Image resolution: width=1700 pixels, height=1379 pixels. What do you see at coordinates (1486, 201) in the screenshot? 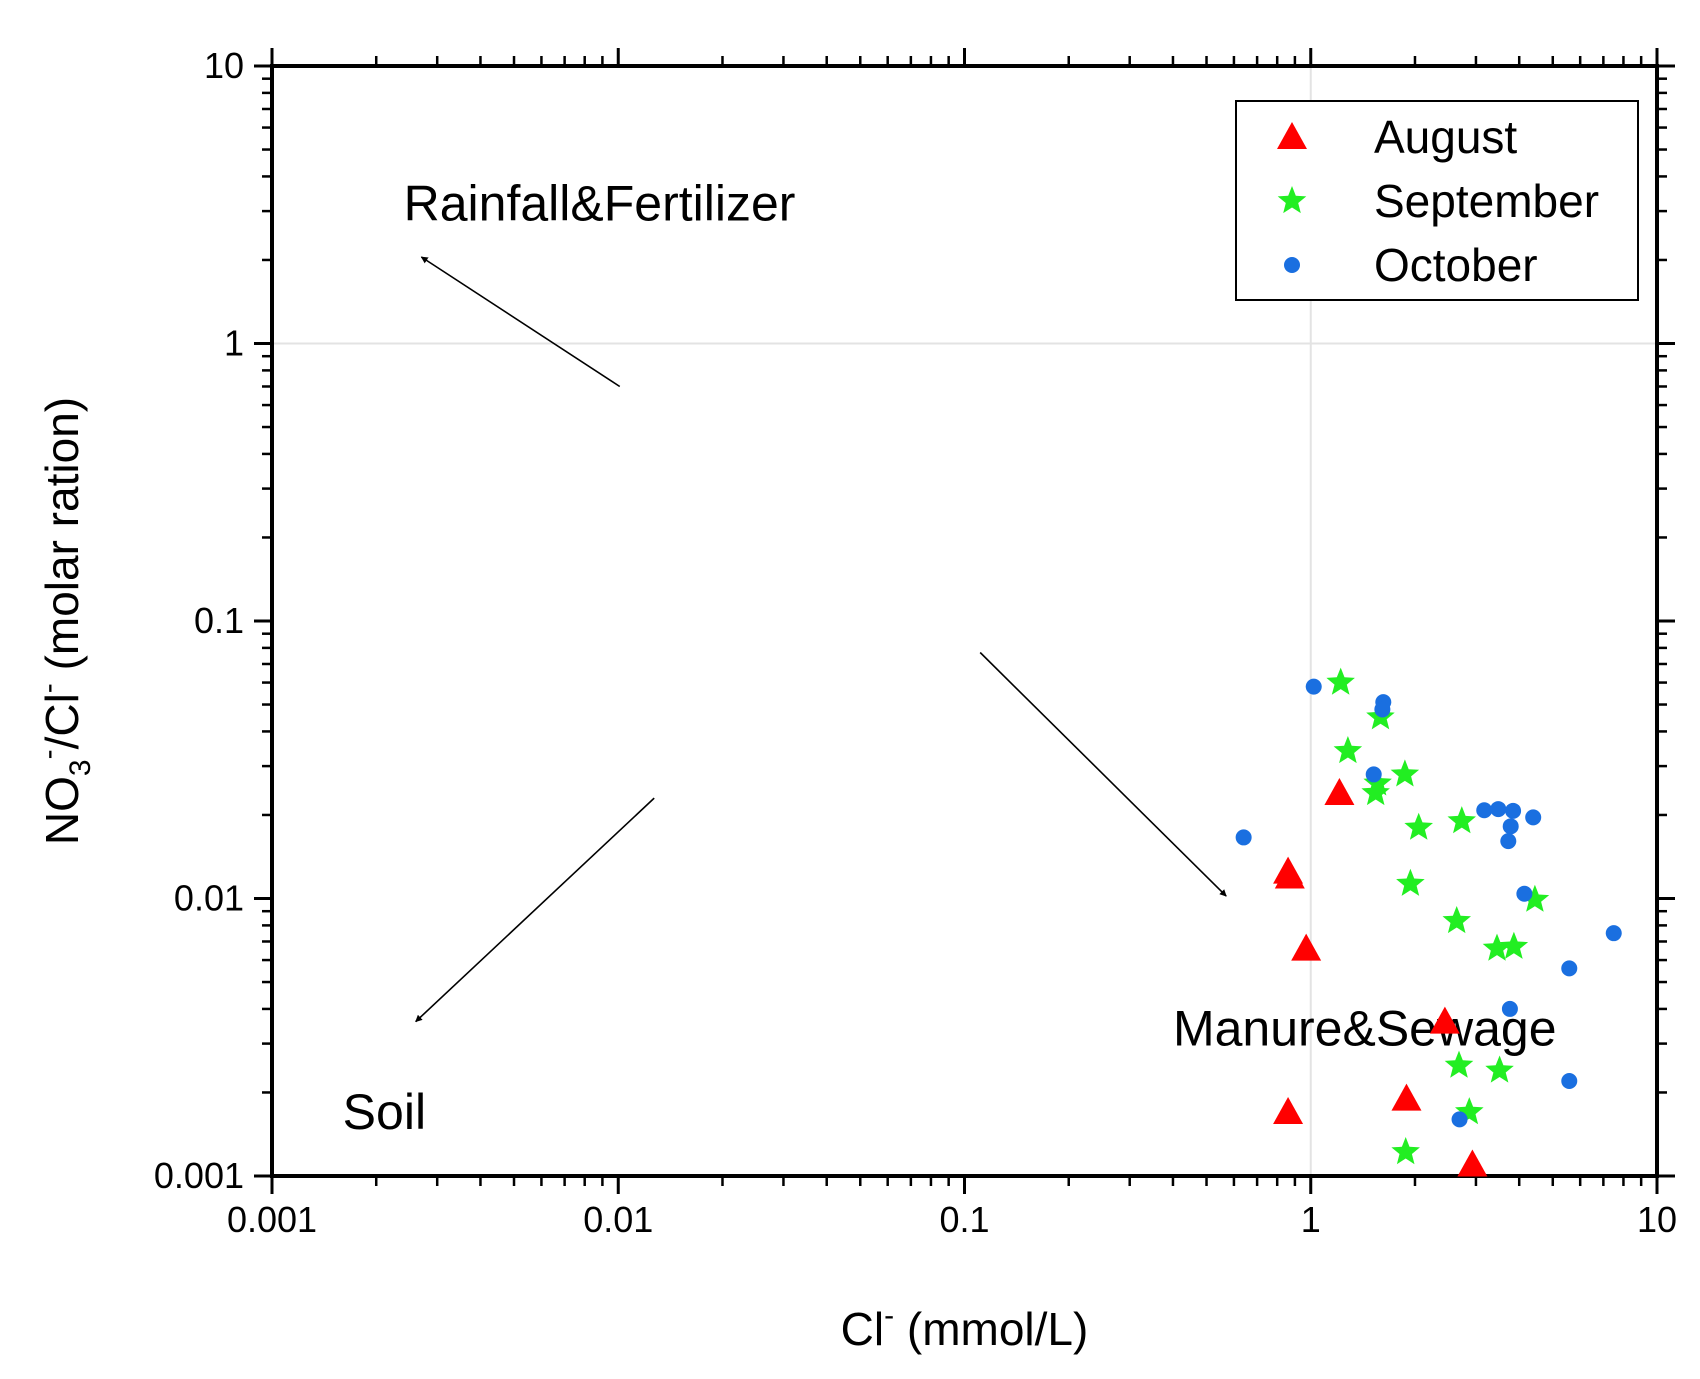
I see `legend-label-september: September` at bounding box center [1486, 201].